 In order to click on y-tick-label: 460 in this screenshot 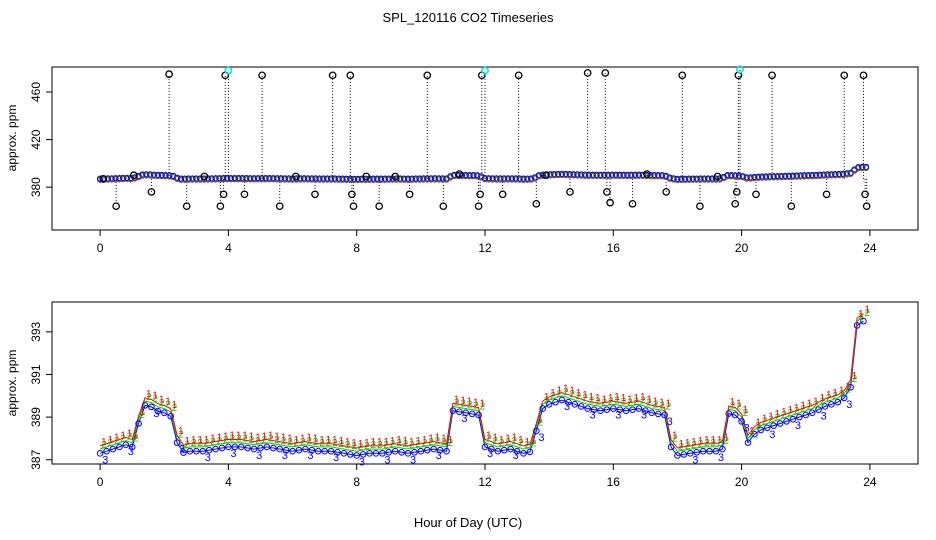, I will do `click(36, 92)`.